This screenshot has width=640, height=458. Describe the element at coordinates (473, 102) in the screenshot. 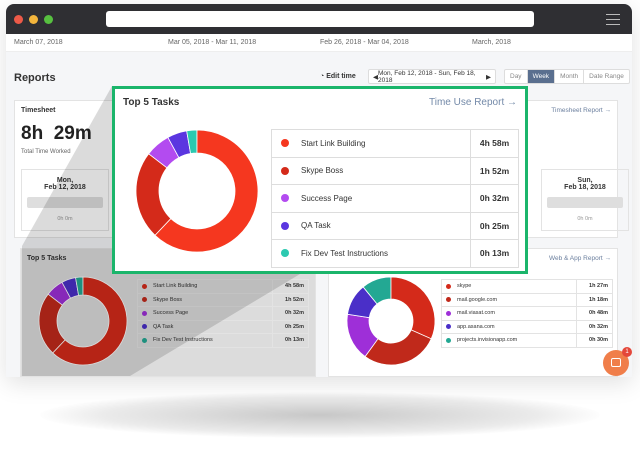

I see `time-use-report-link: Time Use Report →` at that location.